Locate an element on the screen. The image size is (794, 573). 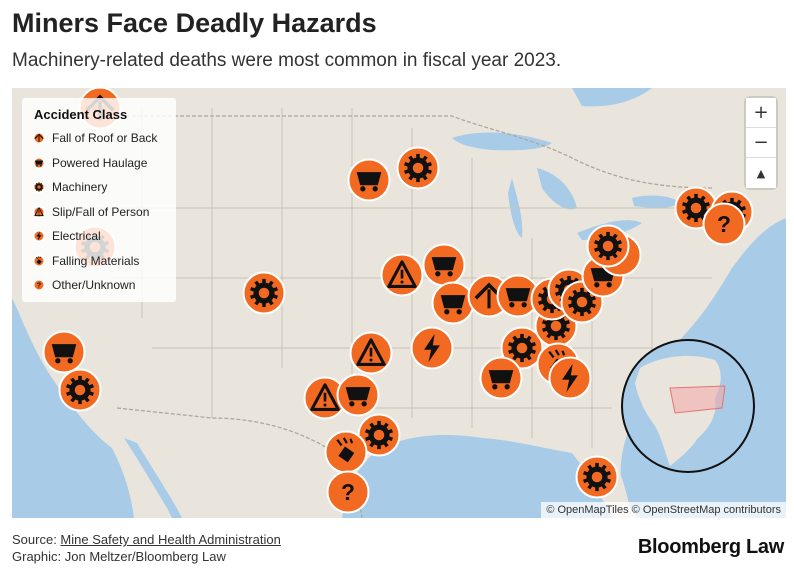
inset-globe is located at coordinates (688, 406).